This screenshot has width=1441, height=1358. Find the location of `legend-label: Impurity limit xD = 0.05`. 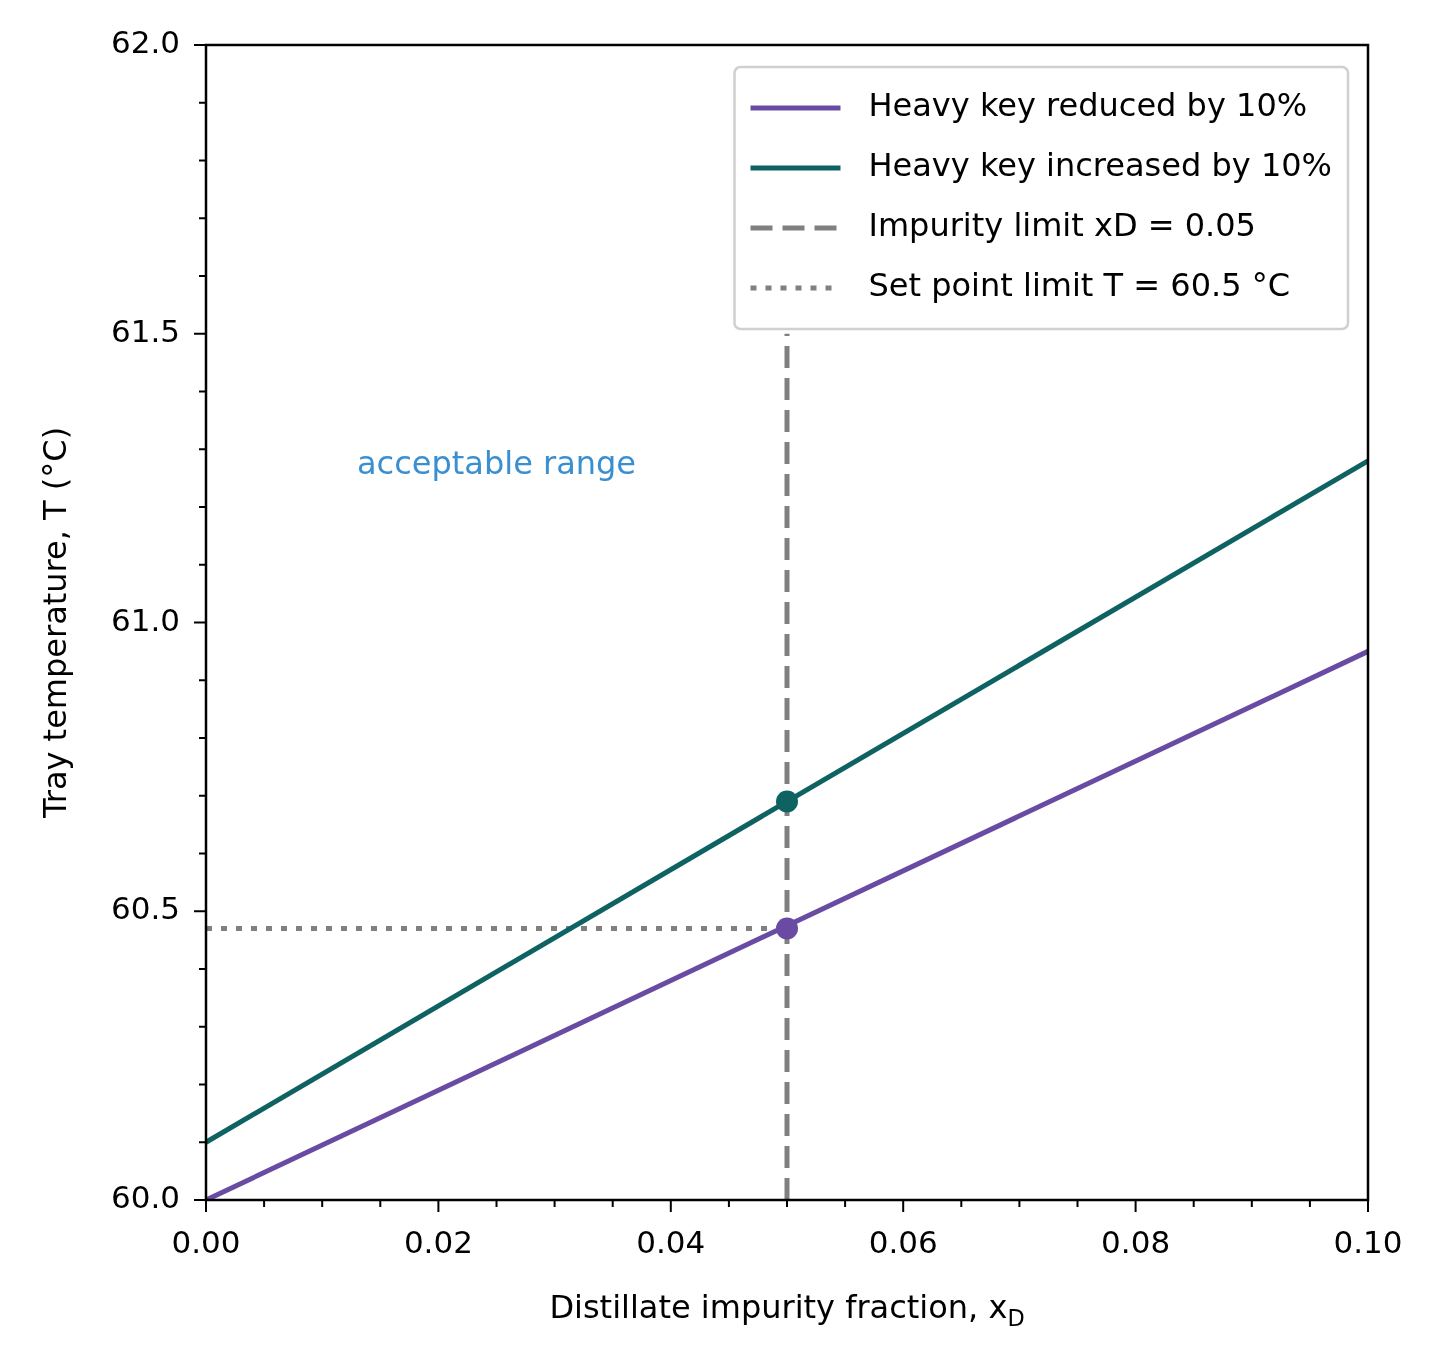

legend-label: Impurity limit xD = 0.05 is located at coordinates (1062, 225).